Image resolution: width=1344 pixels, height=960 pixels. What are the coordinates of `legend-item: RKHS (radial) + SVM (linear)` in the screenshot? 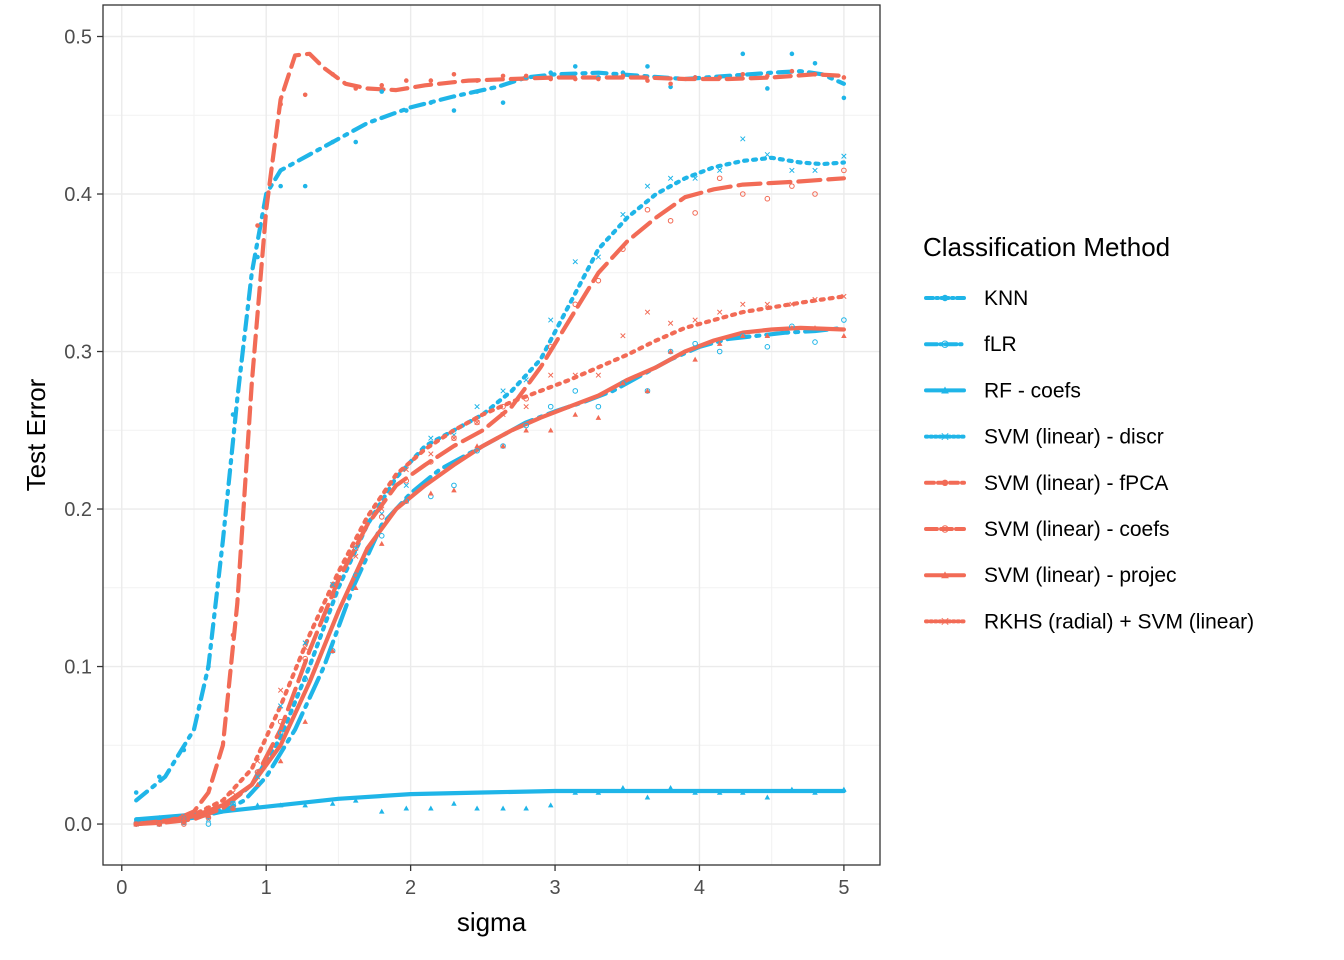 It's located at (1089, 621).